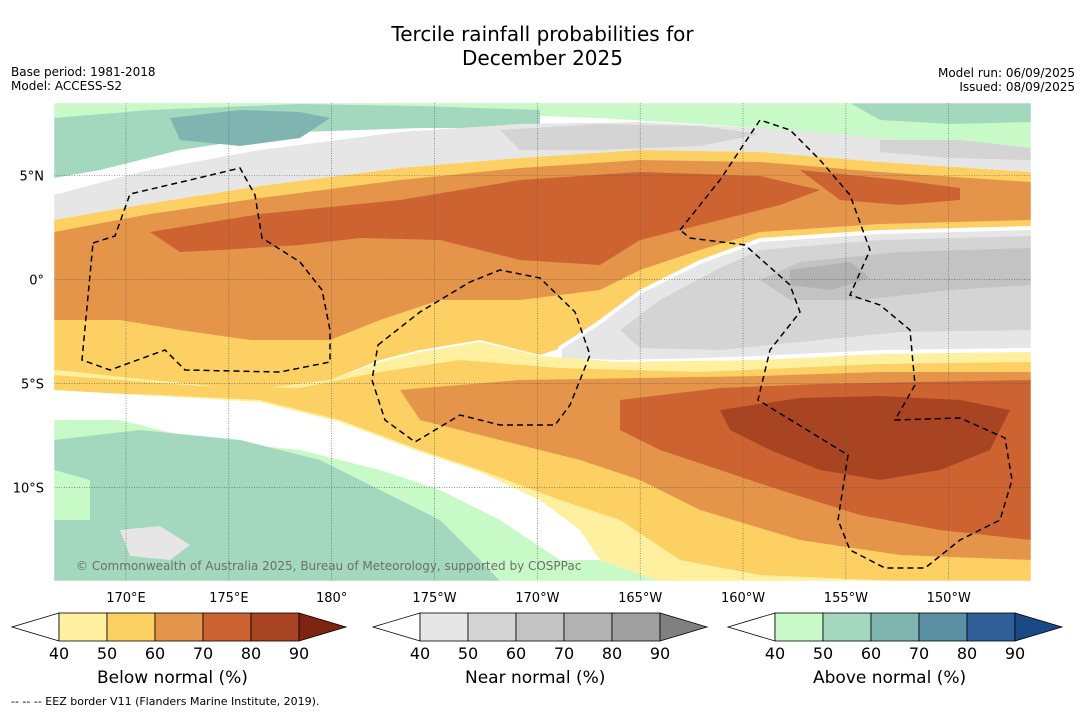  What do you see at coordinates (542, 34) in the screenshot?
I see `title-line-1: Tercile rainfall probabilities for` at bounding box center [542, 34].